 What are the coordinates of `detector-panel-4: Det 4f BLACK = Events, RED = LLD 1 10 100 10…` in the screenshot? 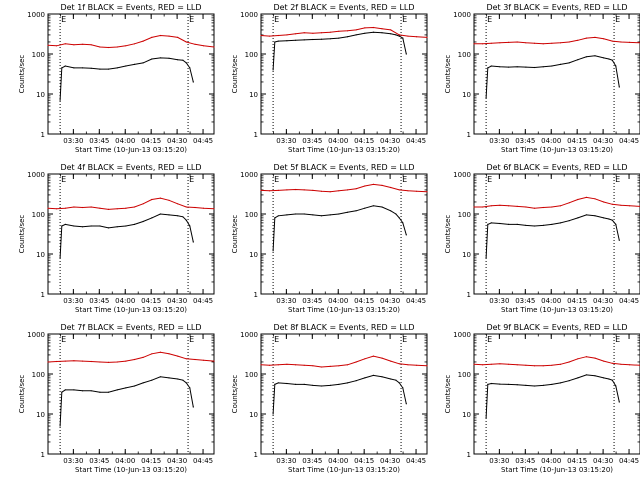 It's located at (116, 238).